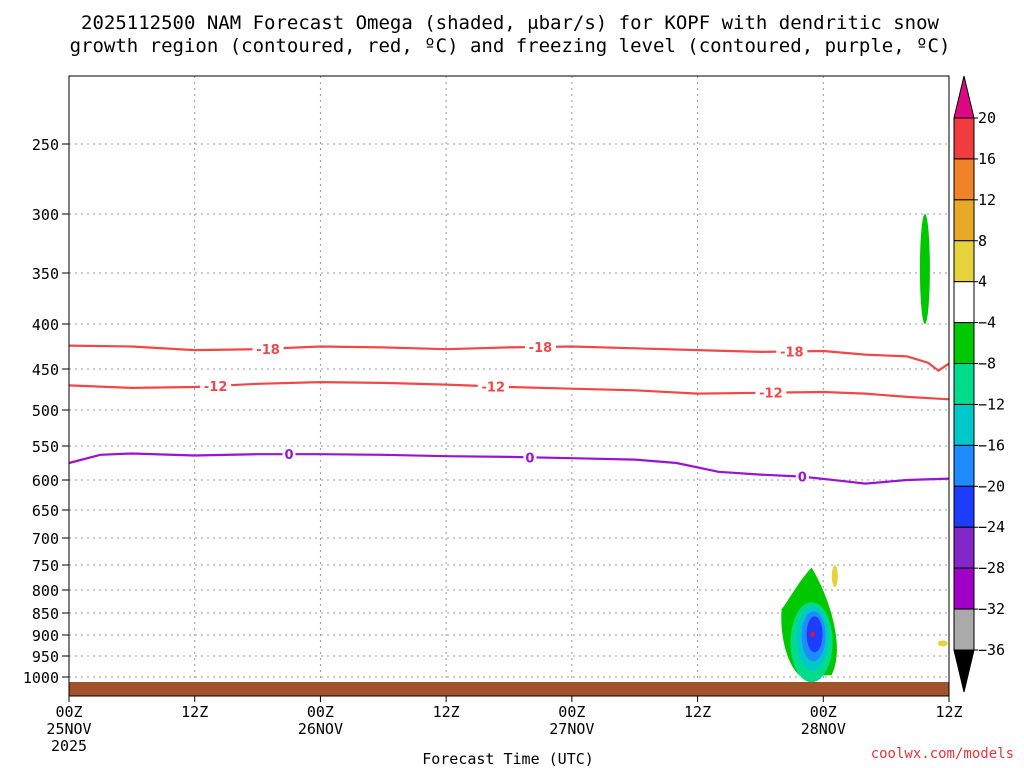 The width and height of the screenshot is (1024, 768). What do you see at coordinates (991, 650) in the screenshot?
I see `colorbar-label: −36` at bounding box center [991, 650].